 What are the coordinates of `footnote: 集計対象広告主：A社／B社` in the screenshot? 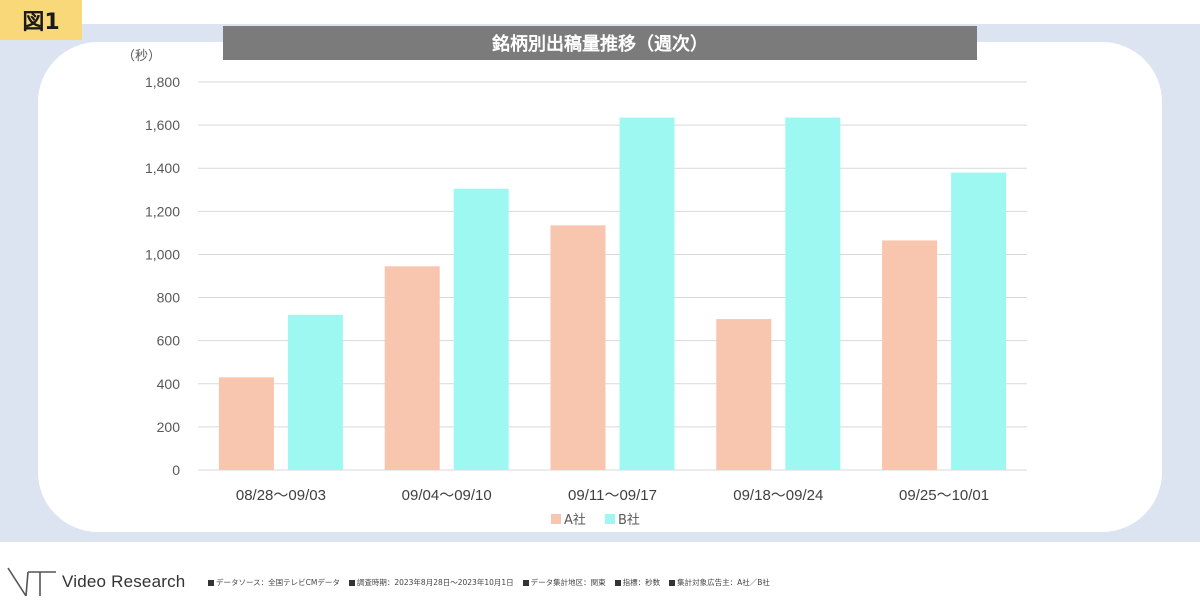 It's located at (719, 582).